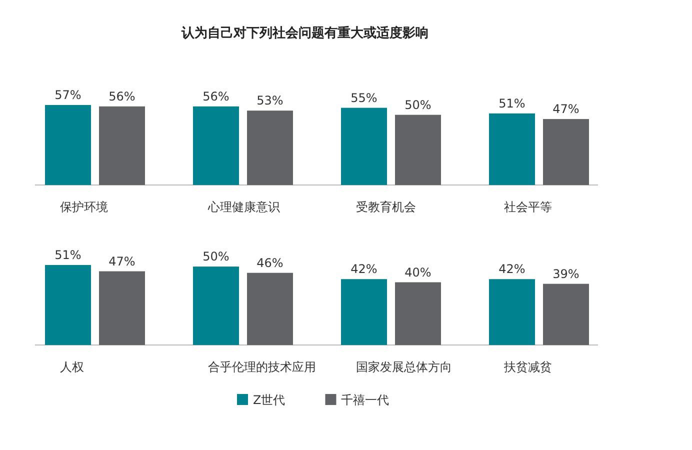  Describe the element at coordinates (304, 33) in the screenshot. I see `chart-title: 认为自己对下列社会问题有重大或适度影响` at that location.